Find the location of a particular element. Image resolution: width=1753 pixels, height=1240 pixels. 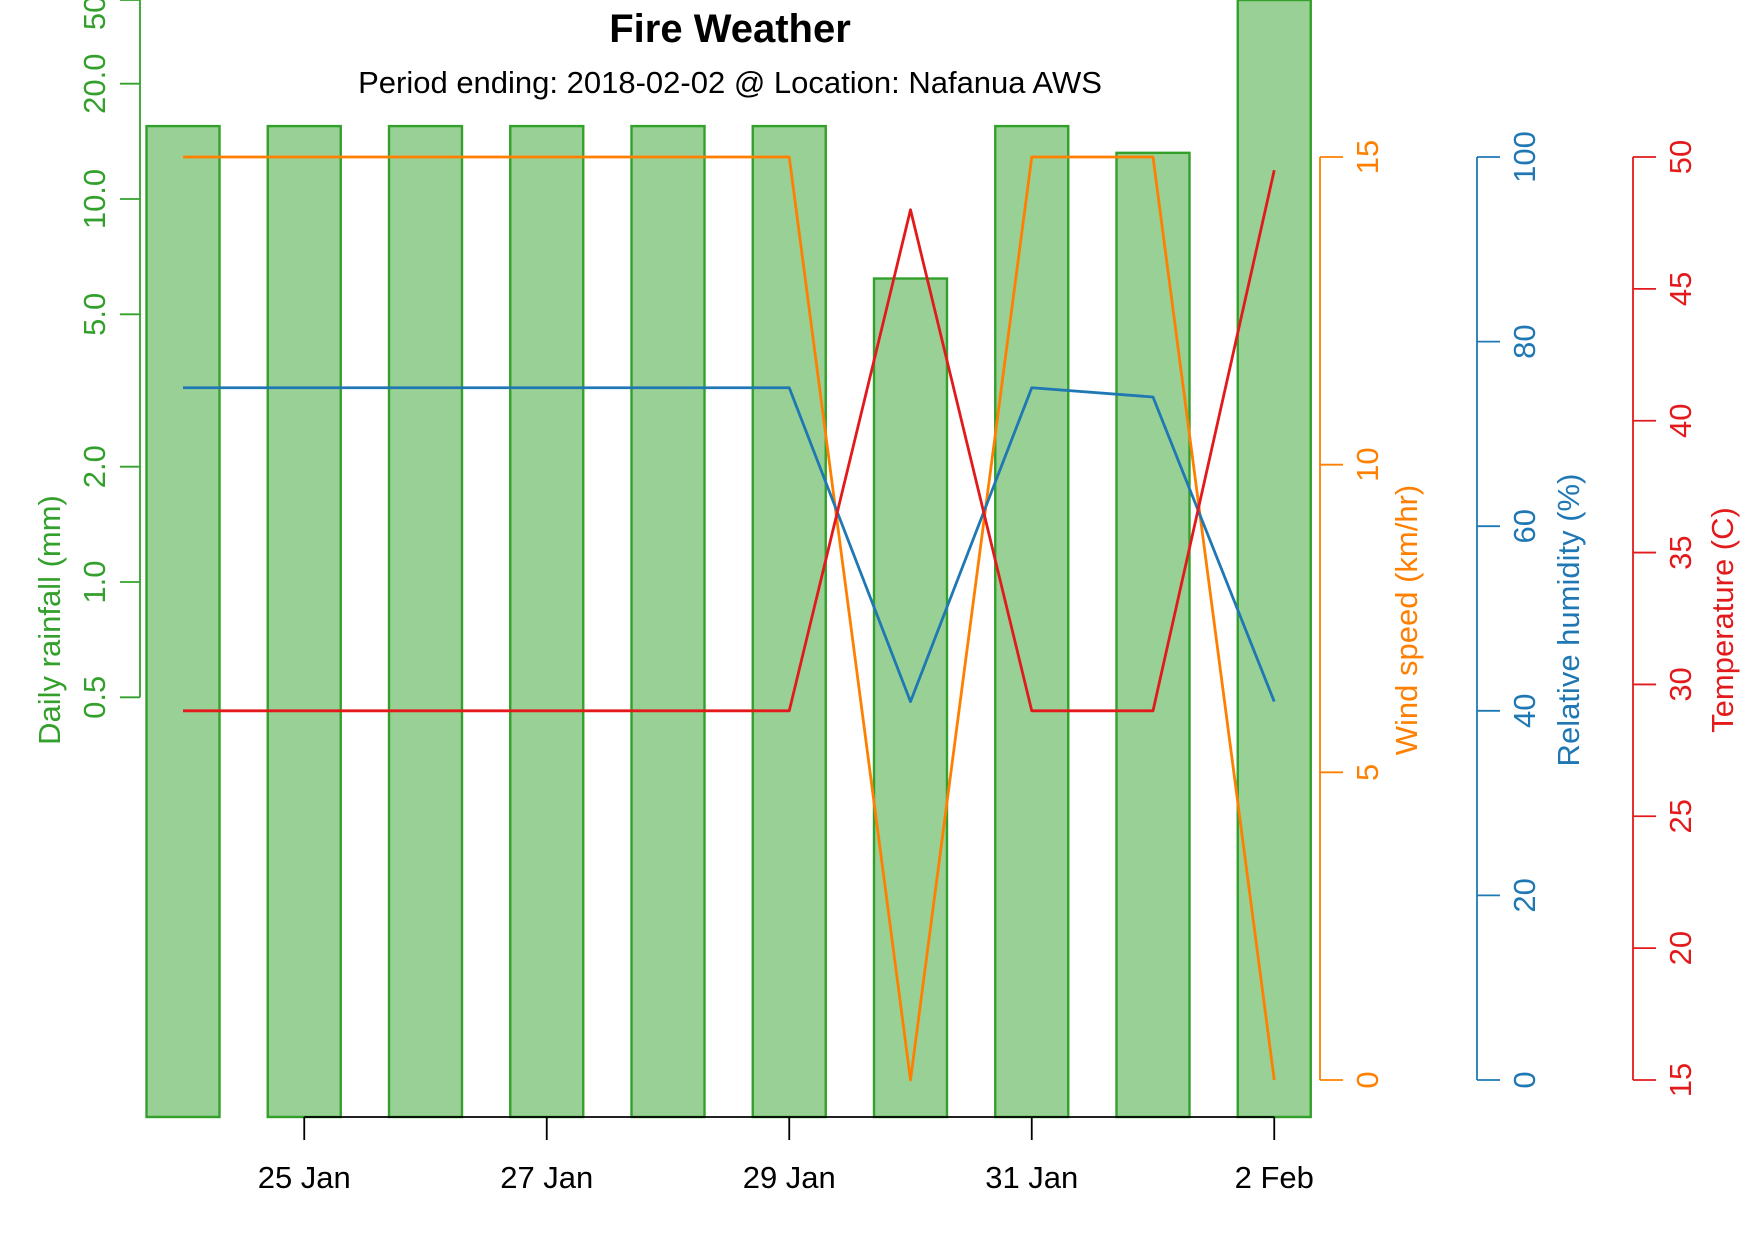

wind-tick-label: 10 is located at coordinates (1367, 464).